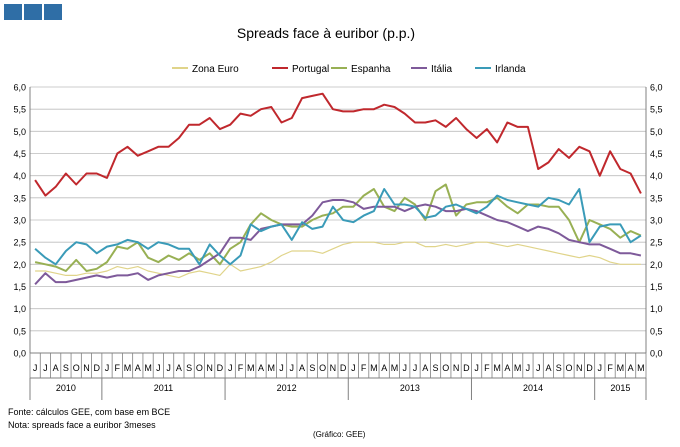 The image size is (680, 447). What do you see at coordinates (19, 88) in the screenshot?
I see `y-tick-label-left: 6,0` at bounding box center [19, 88].